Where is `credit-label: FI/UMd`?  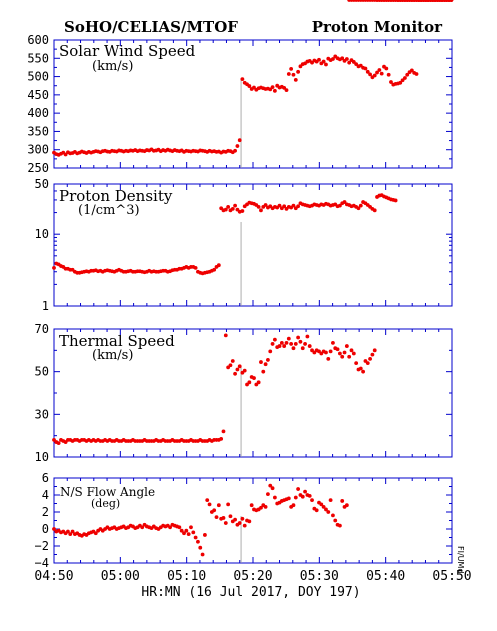
credit-label: FI/UMd is located at coordinates (460, 560).